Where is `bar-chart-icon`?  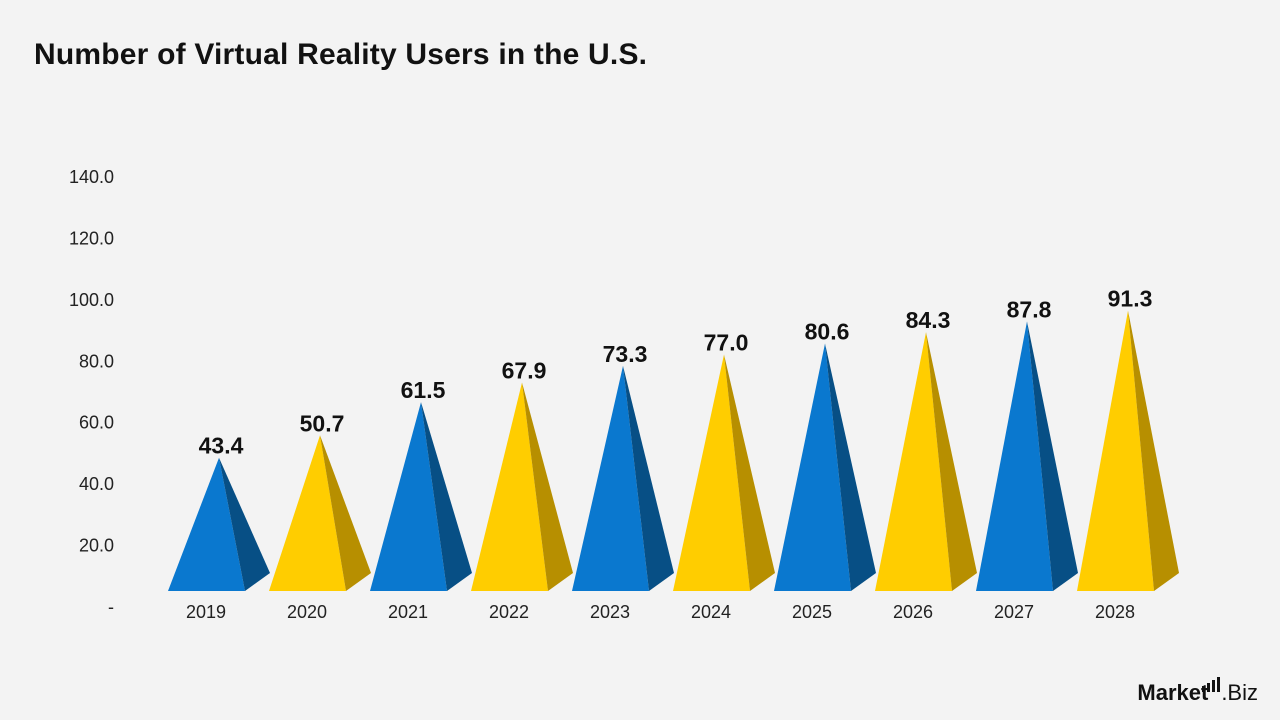
bar-chart-icon is located at coordinates (1211, 684).